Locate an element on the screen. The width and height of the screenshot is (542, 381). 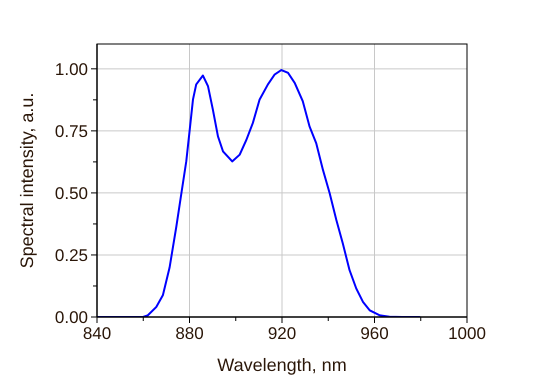
y-tick-label: 0.50 is located at coordinates (71, 193).